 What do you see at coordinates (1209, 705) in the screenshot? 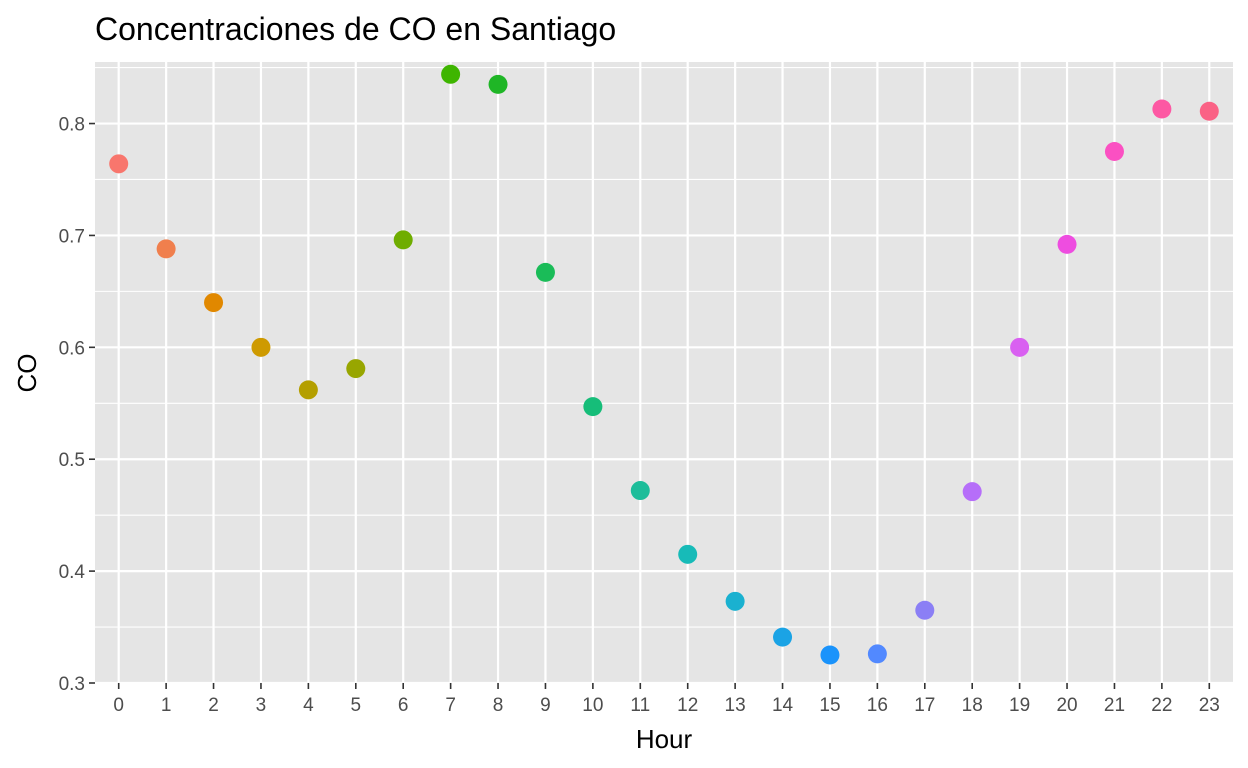
I see `x-tick-label: 23` at bounding box center [1209, 705].